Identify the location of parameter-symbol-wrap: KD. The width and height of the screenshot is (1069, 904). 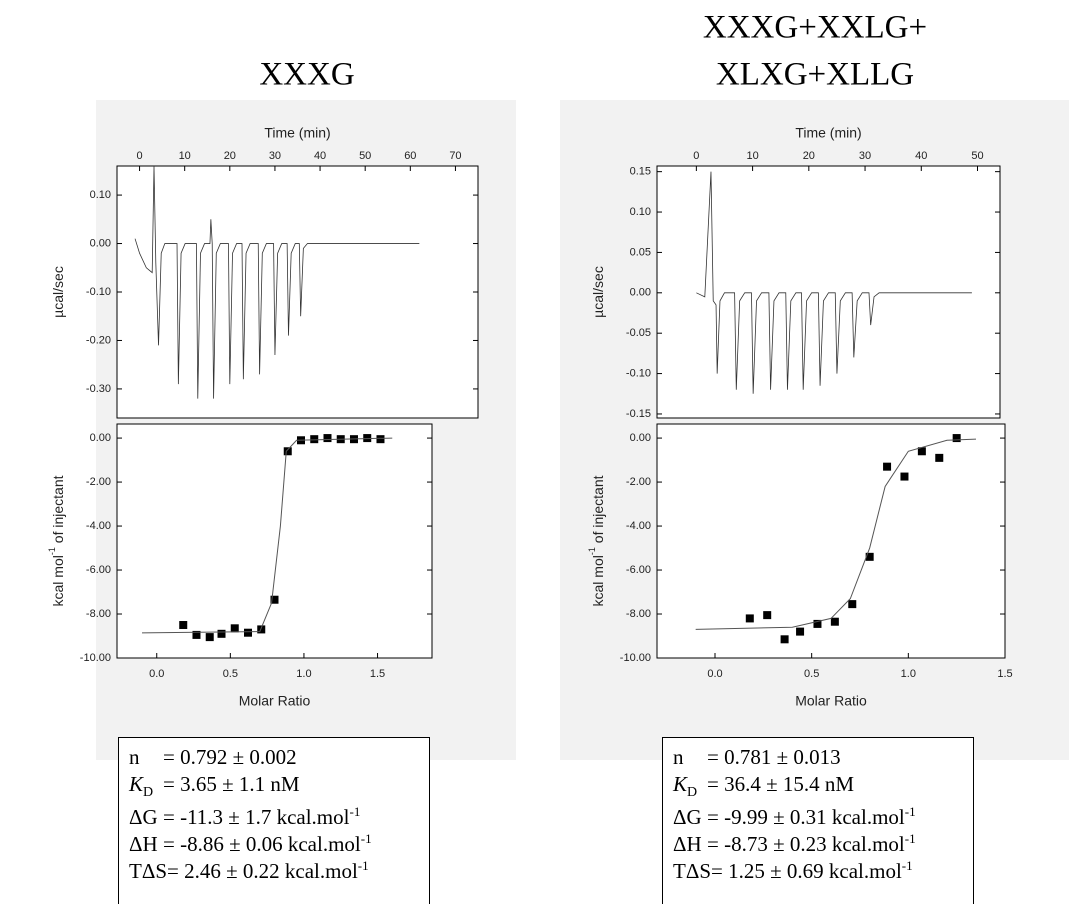
(146, 788).